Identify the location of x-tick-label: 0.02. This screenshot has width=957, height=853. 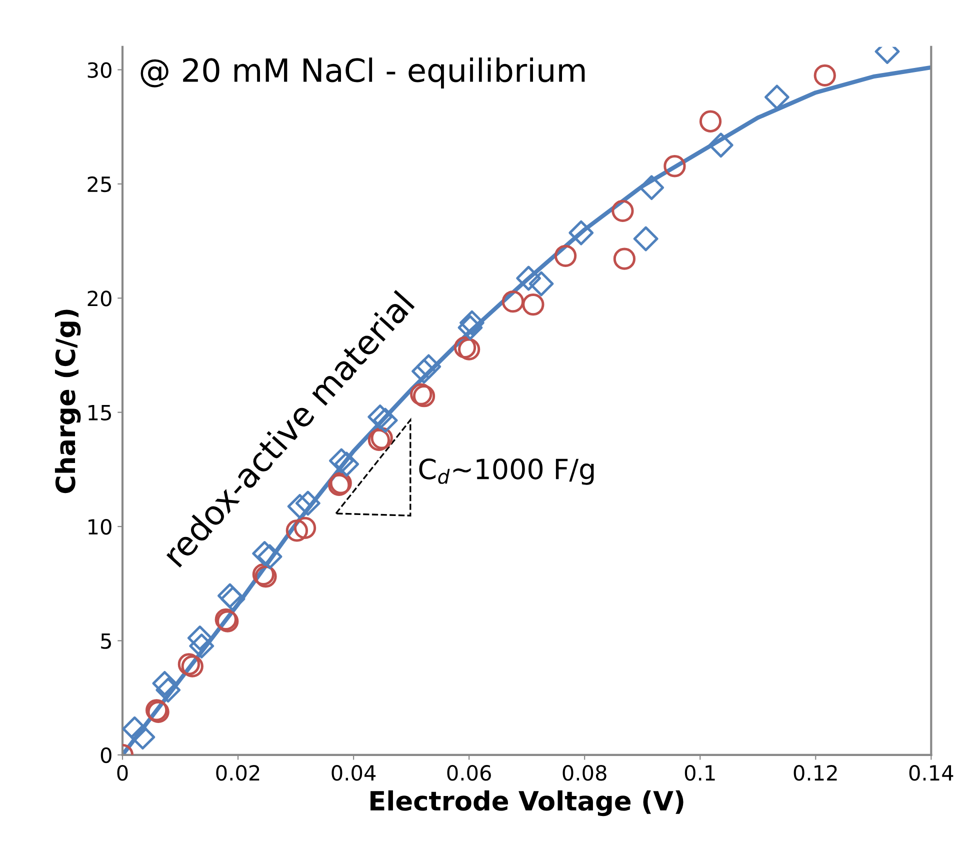
(238, 772).